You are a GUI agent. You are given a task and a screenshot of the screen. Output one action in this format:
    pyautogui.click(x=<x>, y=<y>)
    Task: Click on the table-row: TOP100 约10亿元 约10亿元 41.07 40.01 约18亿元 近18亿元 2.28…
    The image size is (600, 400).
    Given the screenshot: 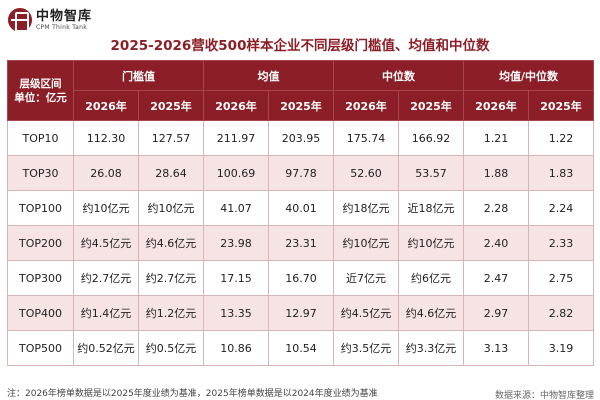 What is the action you would take?
    pyautogui.click(x=300, y=208)
    